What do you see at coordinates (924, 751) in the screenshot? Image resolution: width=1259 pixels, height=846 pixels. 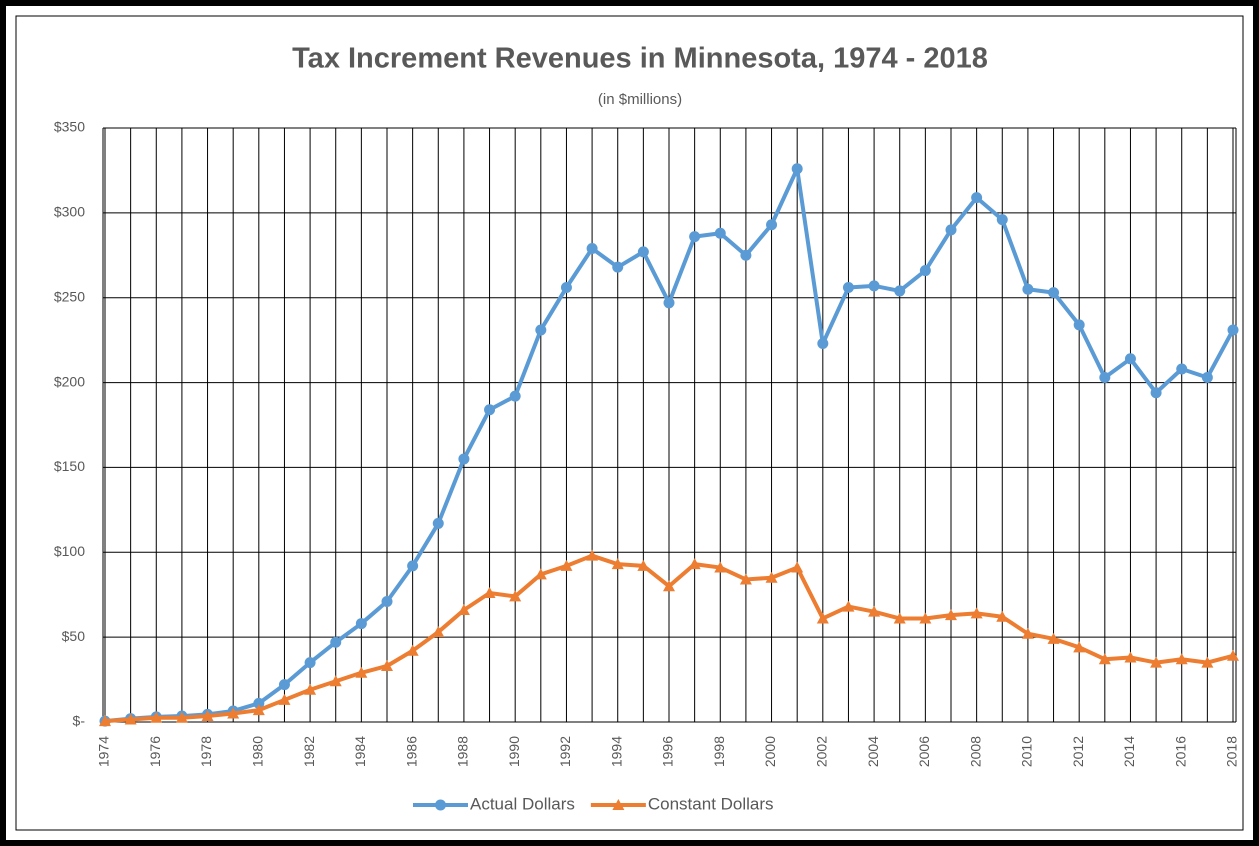 I see `x-tick-label: 2006` at bounding box center [924, 751].